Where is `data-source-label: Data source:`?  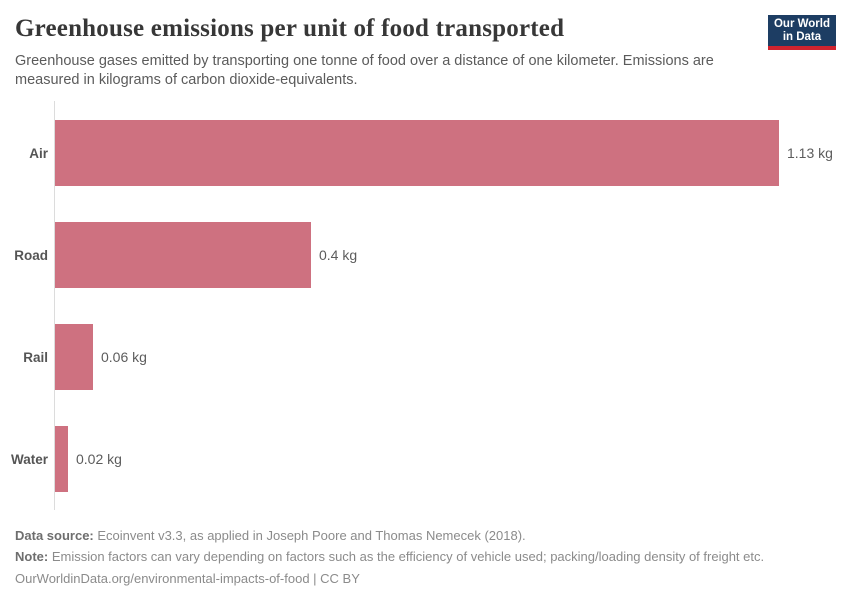
data-source-label: Data source: is located at coordinates (54, 535).